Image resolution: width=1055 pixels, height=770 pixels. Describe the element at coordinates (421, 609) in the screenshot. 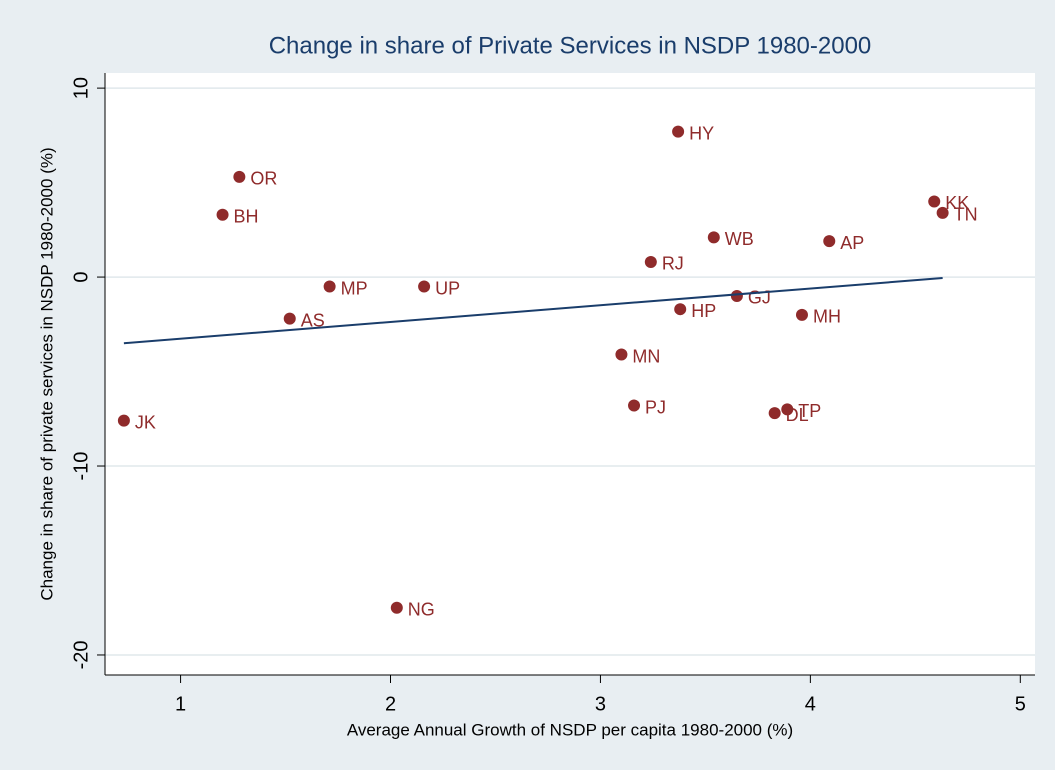

I see `point-label: NG` at that location.